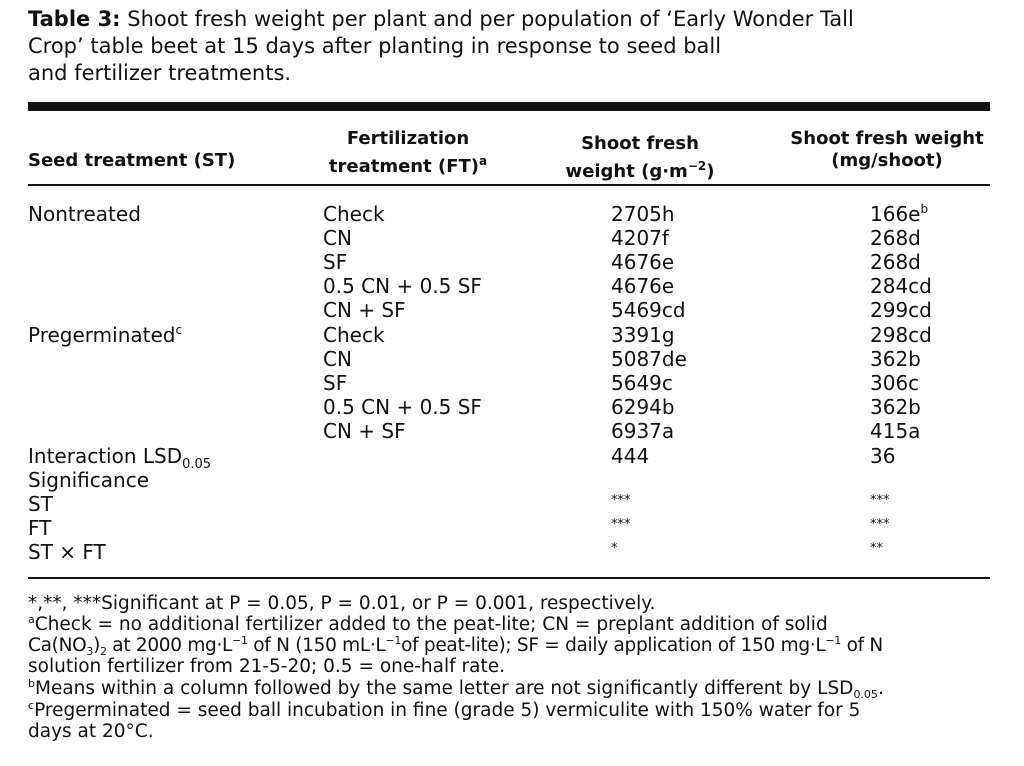  Describe the element at coordinates (408, 152) in the screenshot. I see `header-fertilization-treatment: Fertilization treatment (FT)a` at that location.